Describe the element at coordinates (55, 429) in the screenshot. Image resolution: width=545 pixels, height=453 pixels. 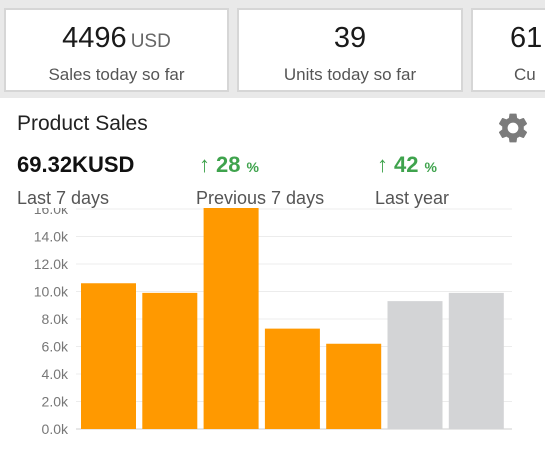
I see `y-tick-label: 0.0k` at that location.